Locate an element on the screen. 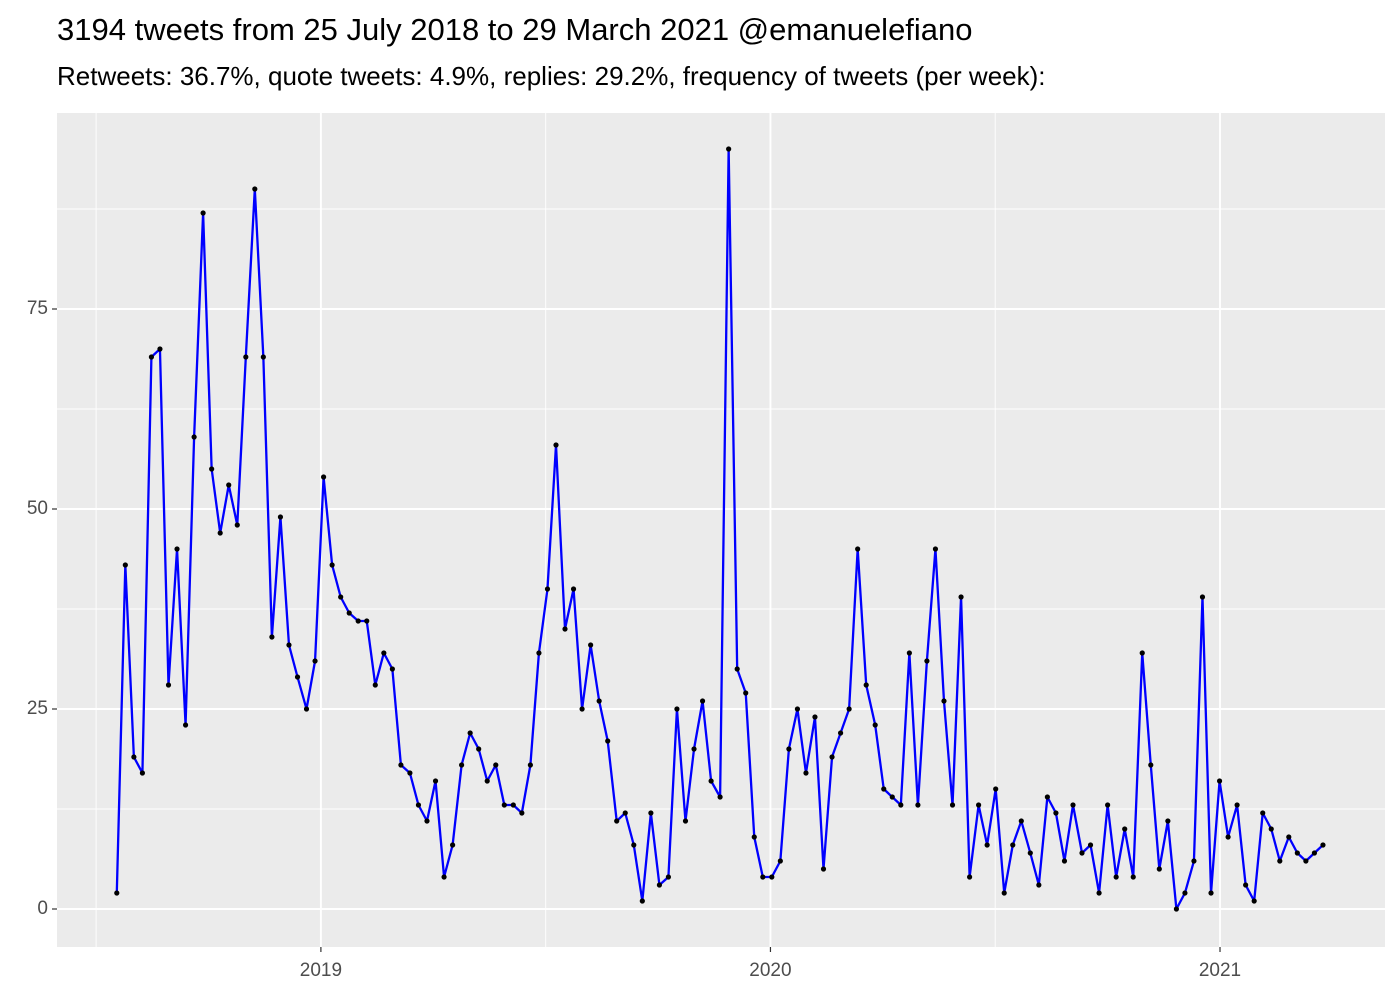 This screenshot has width=1400, height=1000. y-tick-label: 75 is located at coordinates (37, 308).